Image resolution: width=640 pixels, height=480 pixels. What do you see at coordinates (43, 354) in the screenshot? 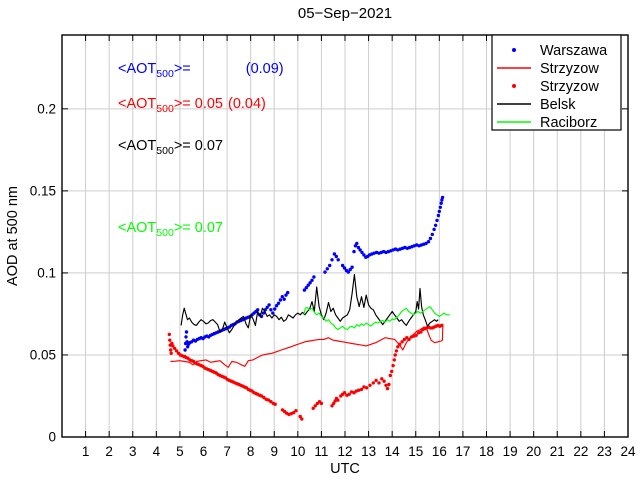
I see `y-tick-label: 0.05` at bounding box center [43, 354].